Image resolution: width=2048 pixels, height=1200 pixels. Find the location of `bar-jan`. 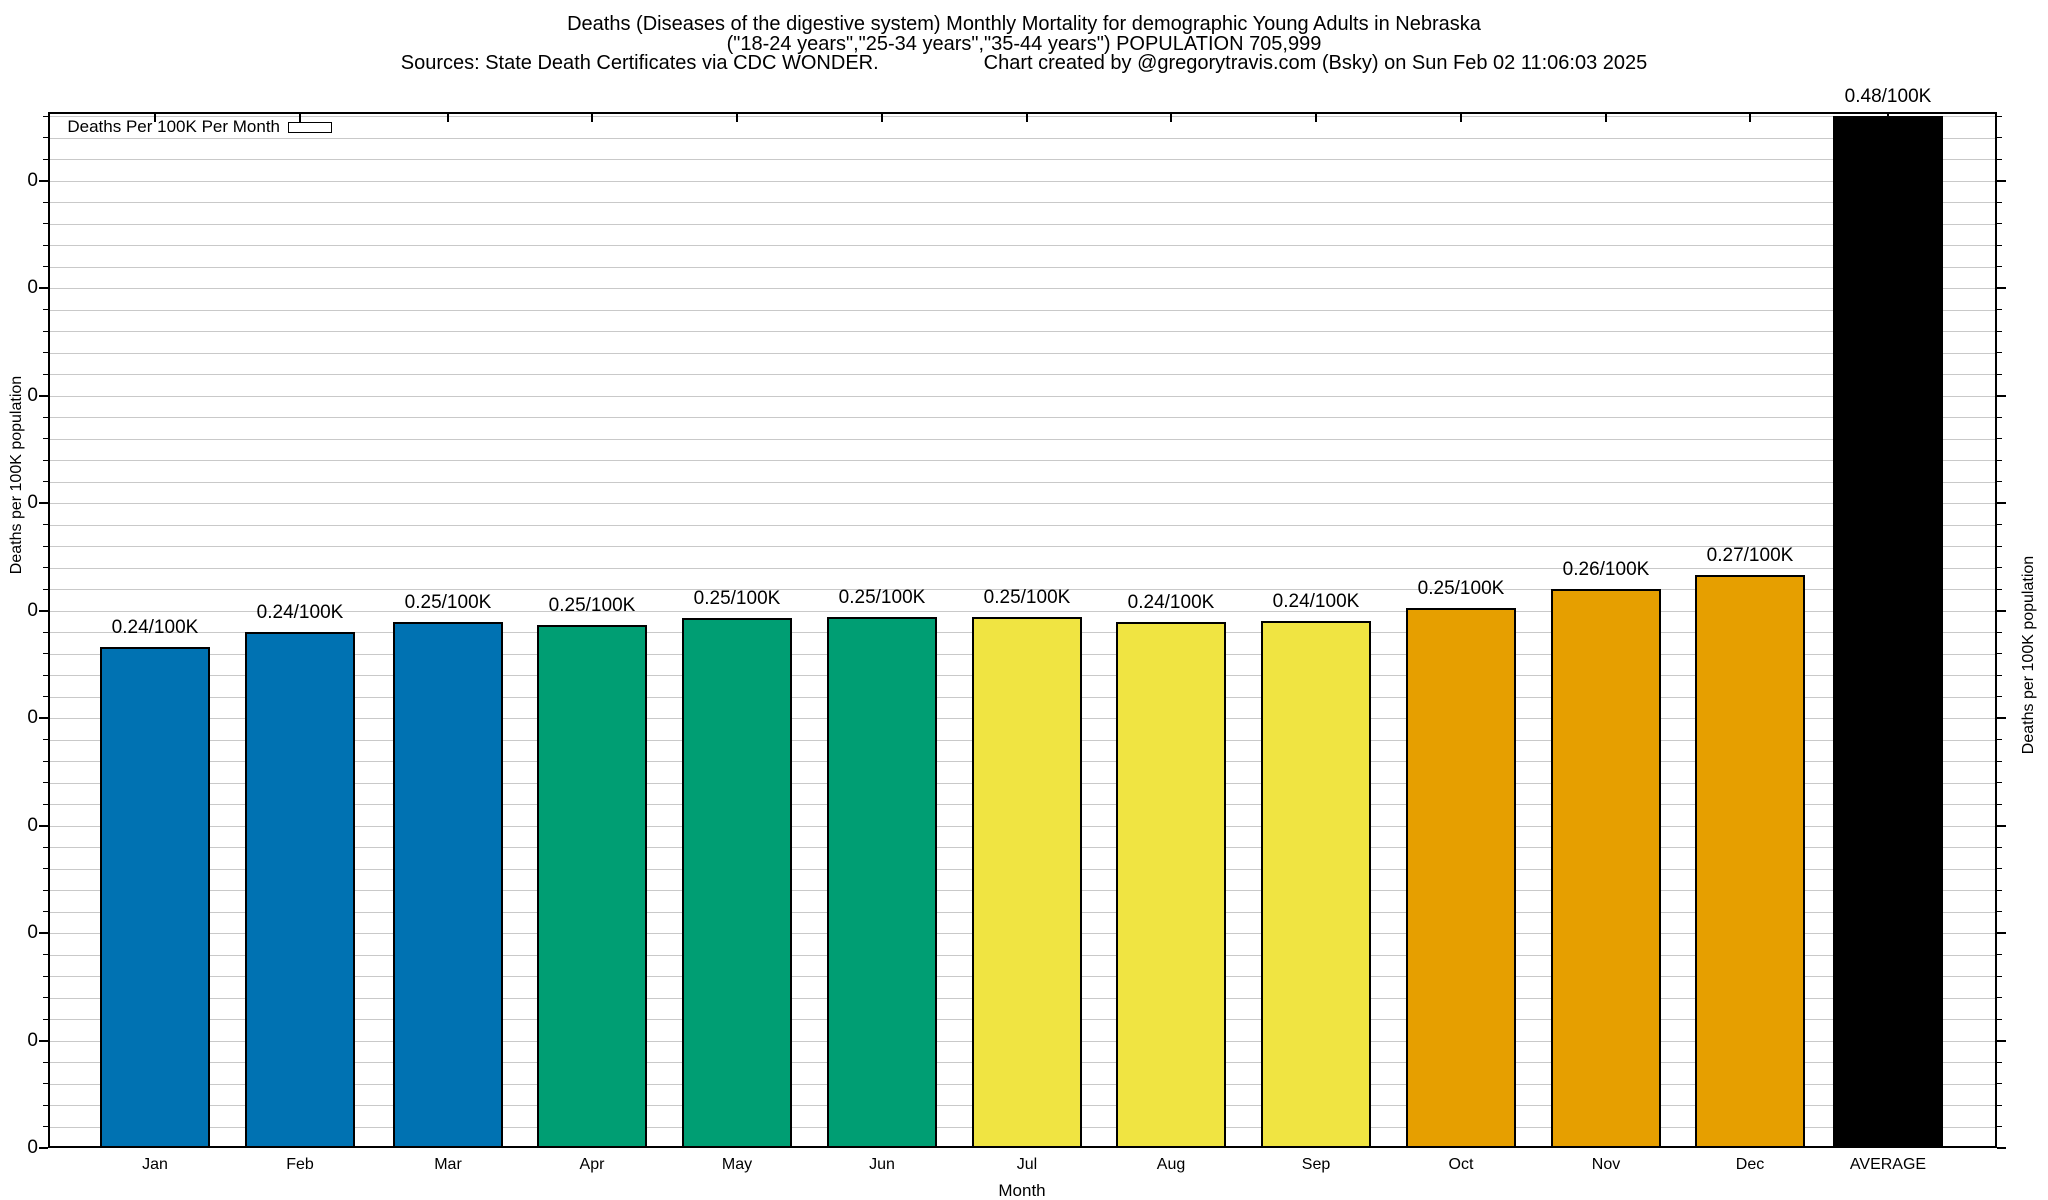

bar-jan is located at coordinates (155, 897).